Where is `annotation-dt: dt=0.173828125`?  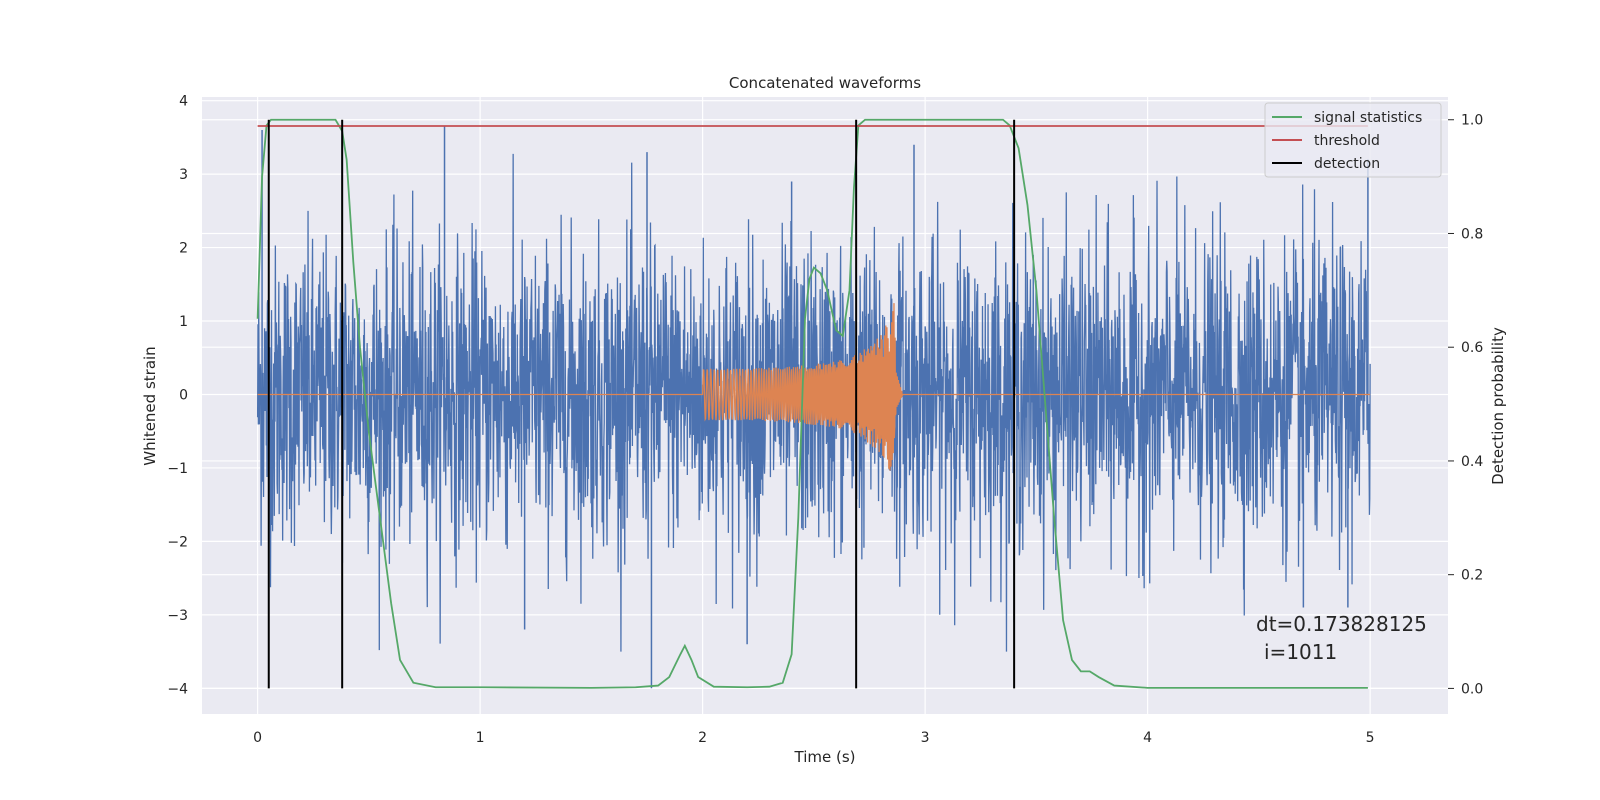 annotation-dt: dt=0.173828125 is located at coordinates (1341, 624).